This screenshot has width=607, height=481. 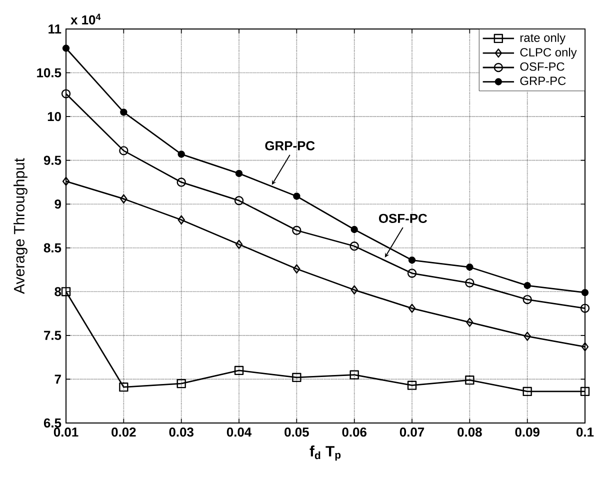 What do you see at coordinates (124, 432) in the screenshot?
I see `x-tick-label: 0.02` at bounding box center [124, 432].